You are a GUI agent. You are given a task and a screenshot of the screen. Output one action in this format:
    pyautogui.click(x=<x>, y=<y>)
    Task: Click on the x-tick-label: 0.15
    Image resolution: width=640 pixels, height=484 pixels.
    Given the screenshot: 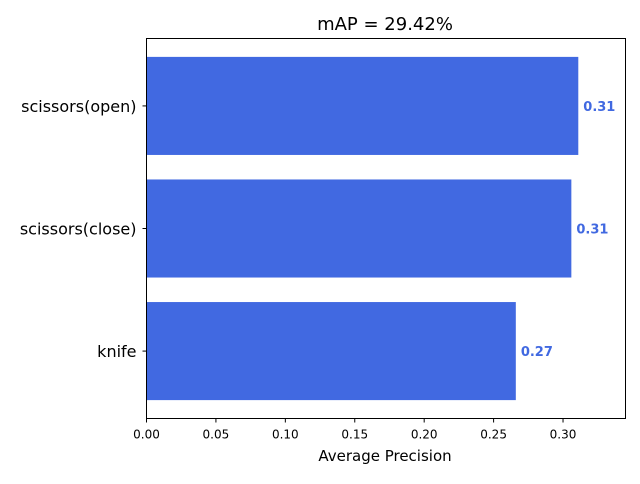 What is the action you would take?
    pyautogui.click(x=354, y=435)
    